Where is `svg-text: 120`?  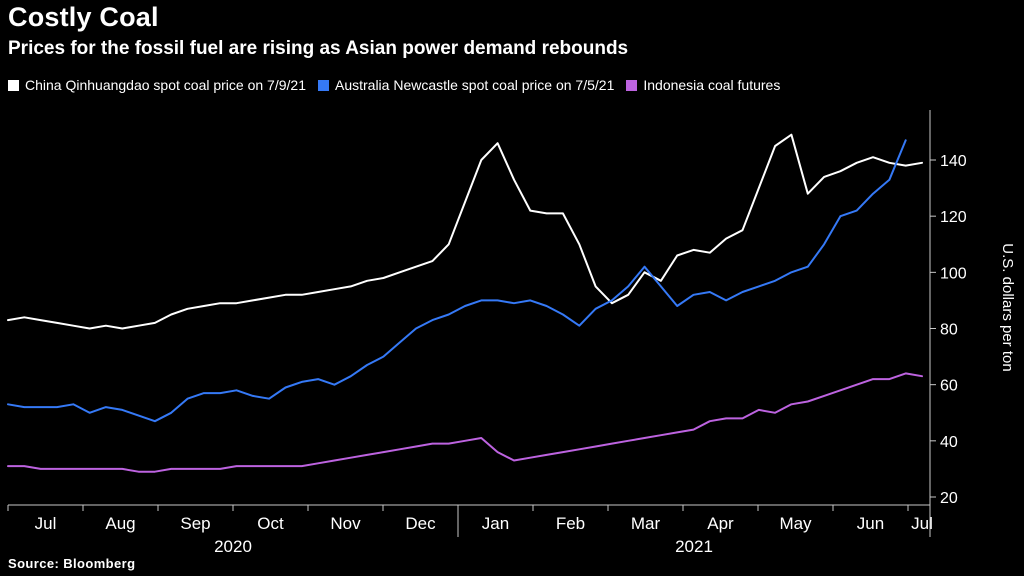 svg-text: 120 is located at coordinates (953, 217).